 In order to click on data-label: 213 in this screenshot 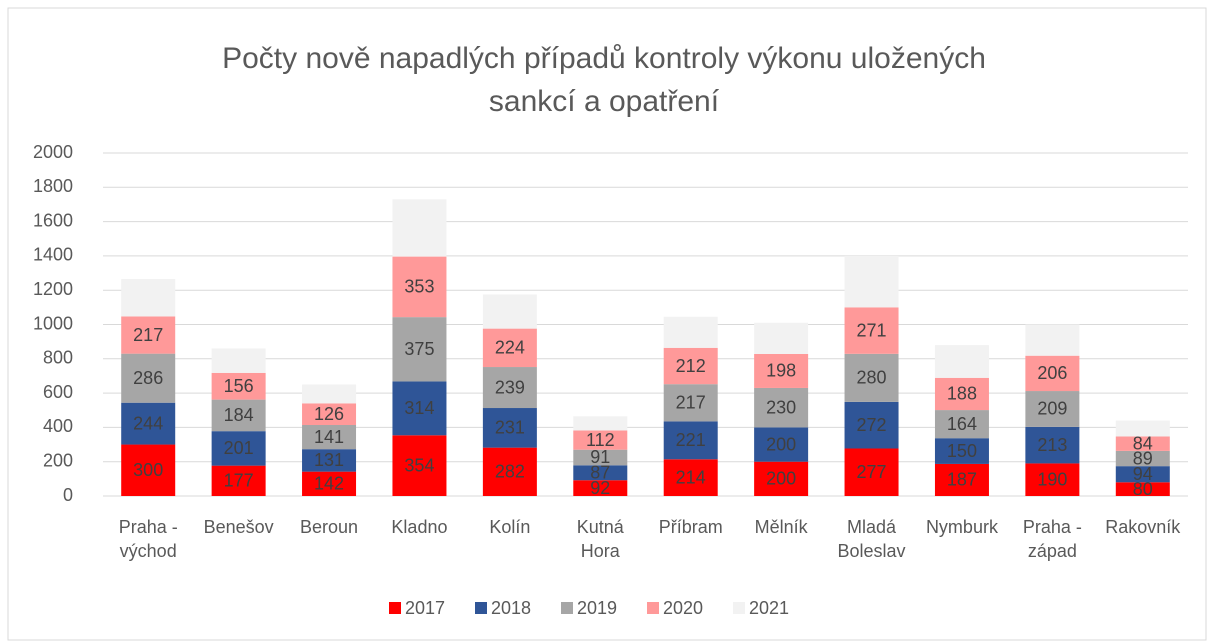, I will do `click(1052, 445)`.